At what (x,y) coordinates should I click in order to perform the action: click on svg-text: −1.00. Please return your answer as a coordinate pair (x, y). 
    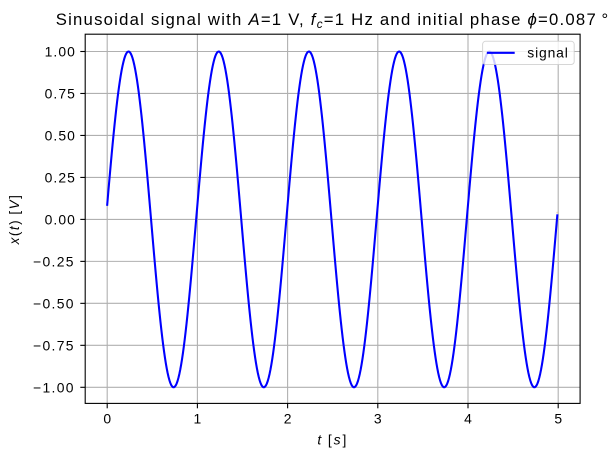
    Looking at the image, I should click on (54, 387).